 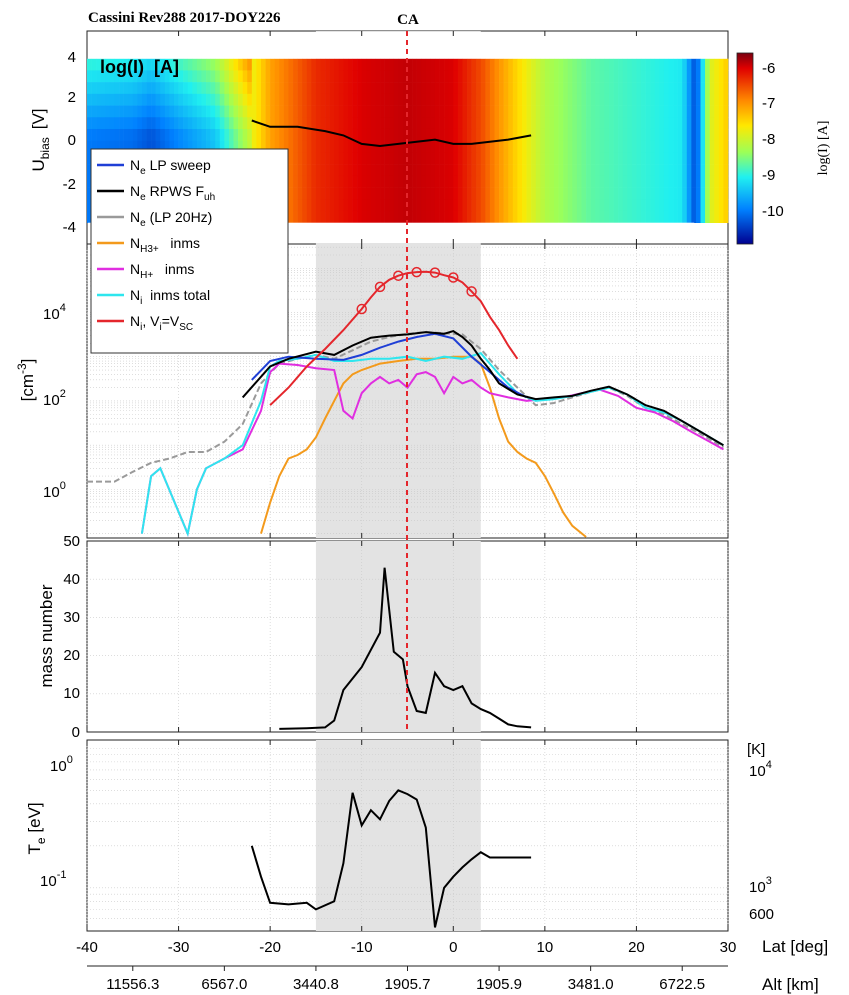 I want to click on alt-tick-label: 3440.8, so click(x=316, y=984).